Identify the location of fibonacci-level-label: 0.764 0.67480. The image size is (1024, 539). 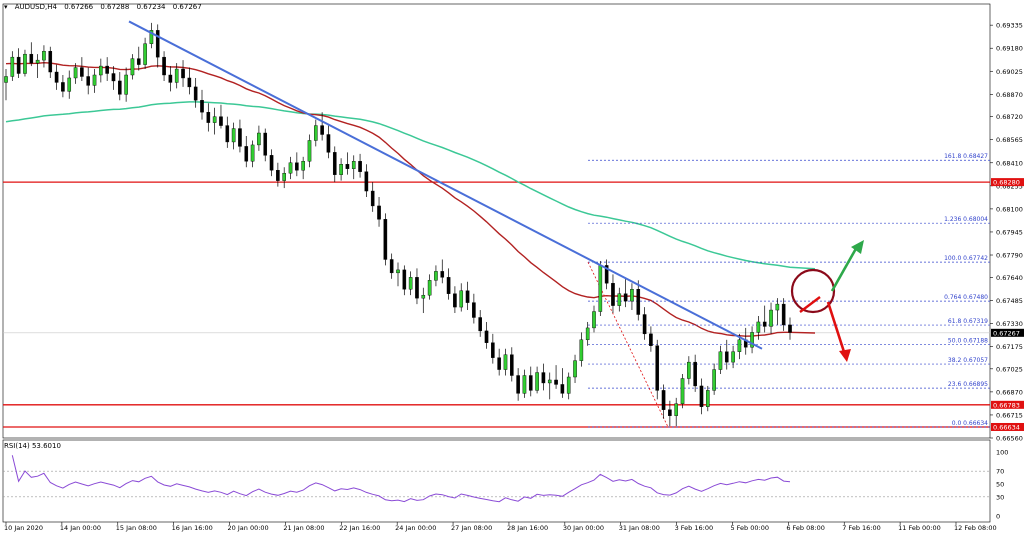
(966, 297).